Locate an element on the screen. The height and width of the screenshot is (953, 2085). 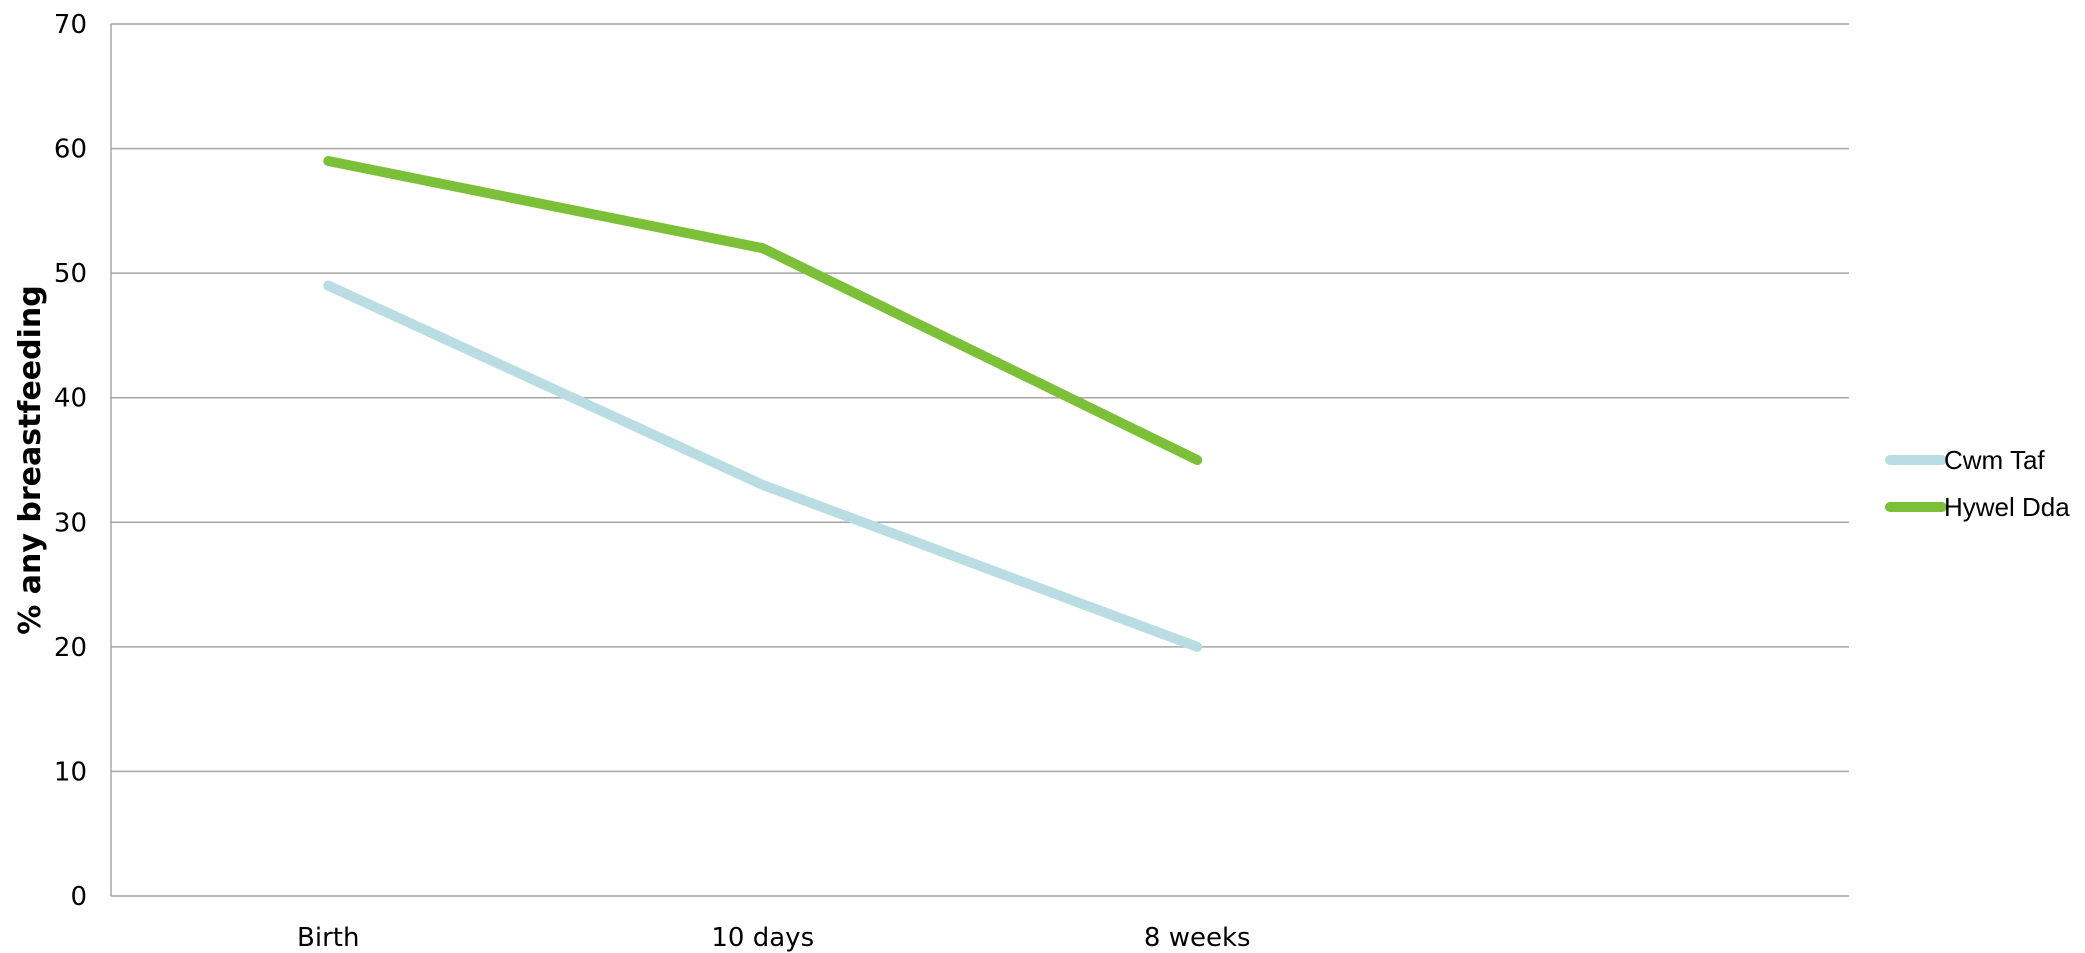
y-tick-label: 0 is located at coordinates (78, 897).